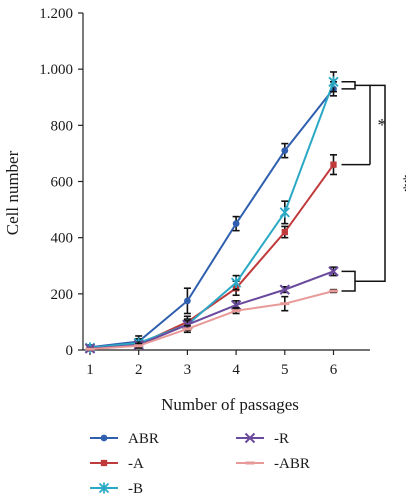 The width and height of the screenshot is (406, 500). What do you see at coordinates (136, 464) in the screenshot?
I see `legend-label: -A` at bounding box center [136, 464].